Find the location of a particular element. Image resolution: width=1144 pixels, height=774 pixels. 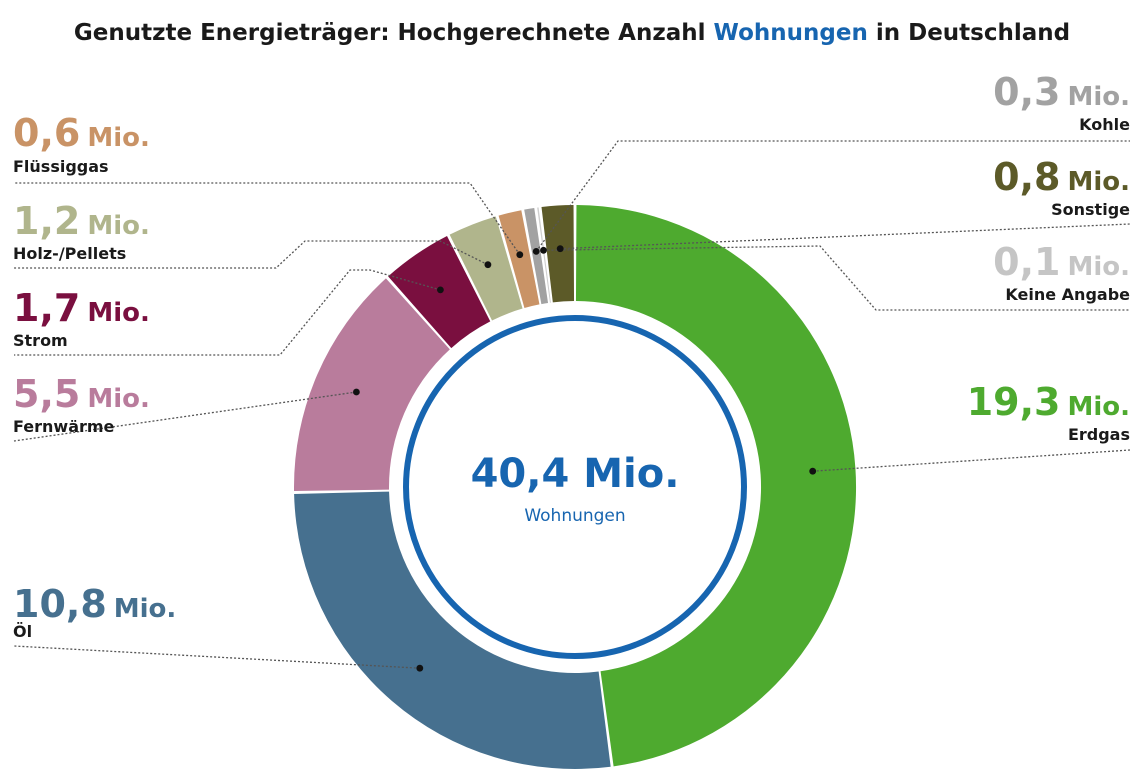

value-number-erdgas: 19,3 is located at coordinates (1014, 402).